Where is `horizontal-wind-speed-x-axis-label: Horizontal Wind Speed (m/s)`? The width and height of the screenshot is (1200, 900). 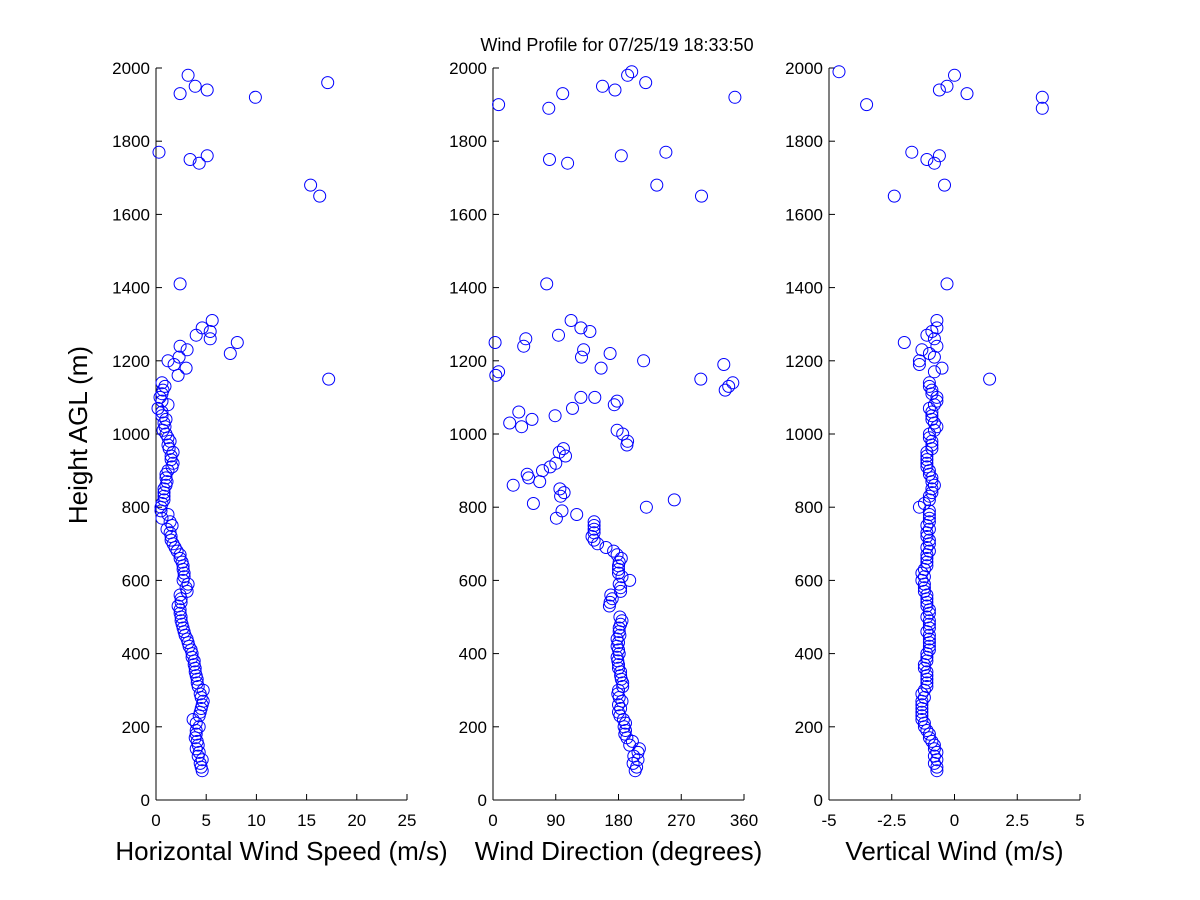 horizontal-wind-speed-x-axis-label: Horizontal Wind Speed (m/s) is located at coordinates (281, 851).